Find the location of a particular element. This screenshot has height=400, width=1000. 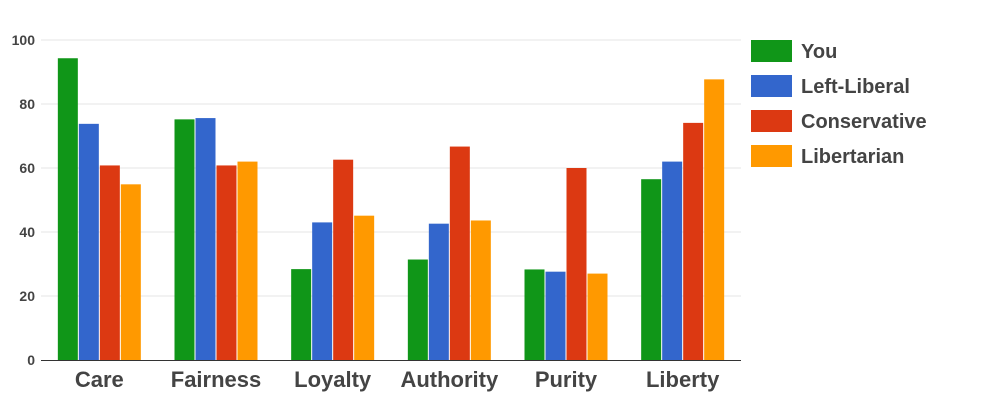

bar-you-authority is located at coordinates (417, 309).